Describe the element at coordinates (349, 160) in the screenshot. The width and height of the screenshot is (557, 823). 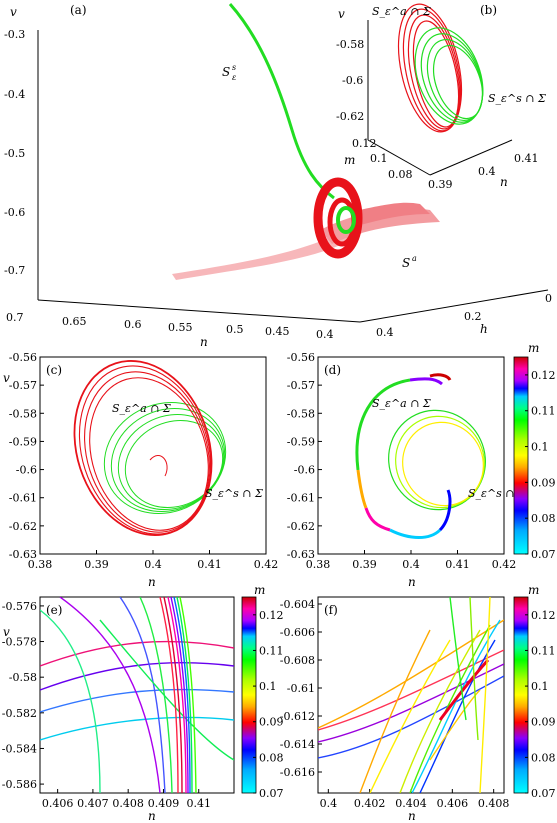
I see `b-m-label: m` at that location.